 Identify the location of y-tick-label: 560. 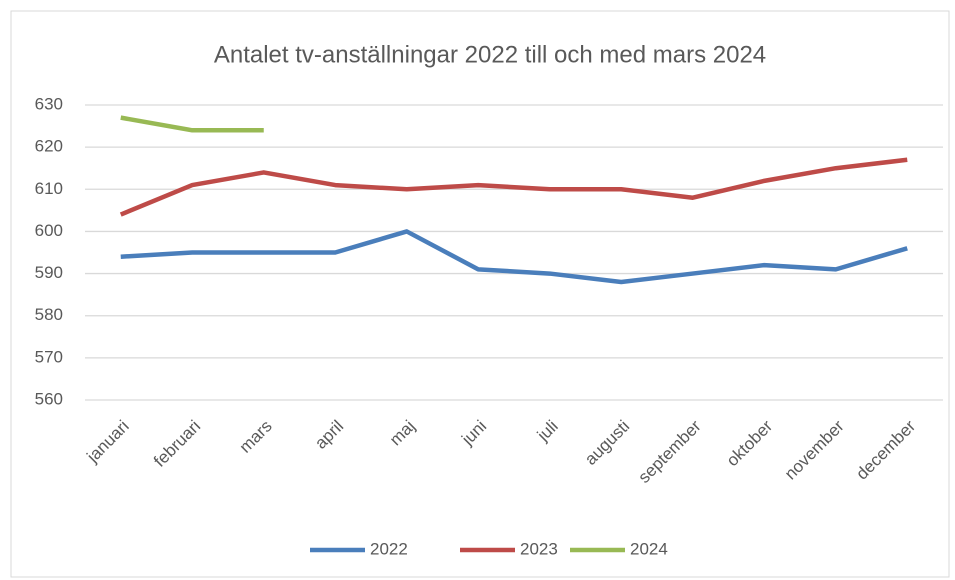
(49, 398).